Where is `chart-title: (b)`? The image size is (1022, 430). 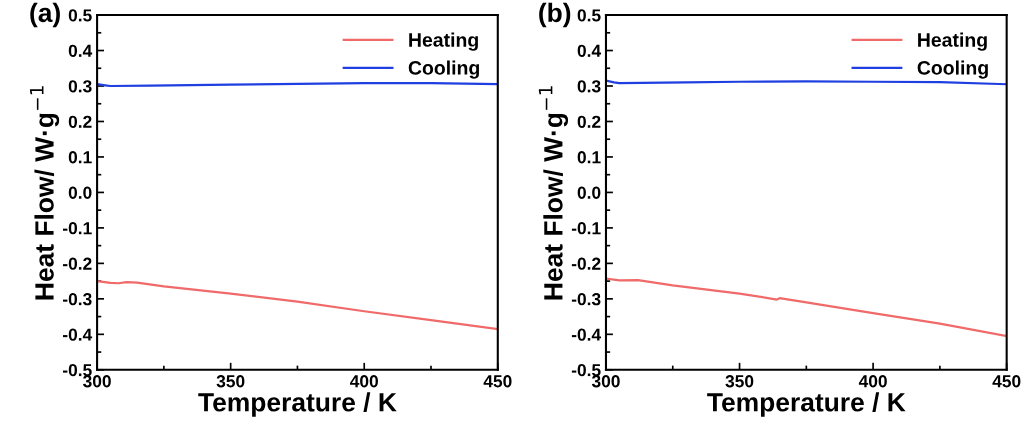 chart-title: (b) is located at coordinates (555, 15).